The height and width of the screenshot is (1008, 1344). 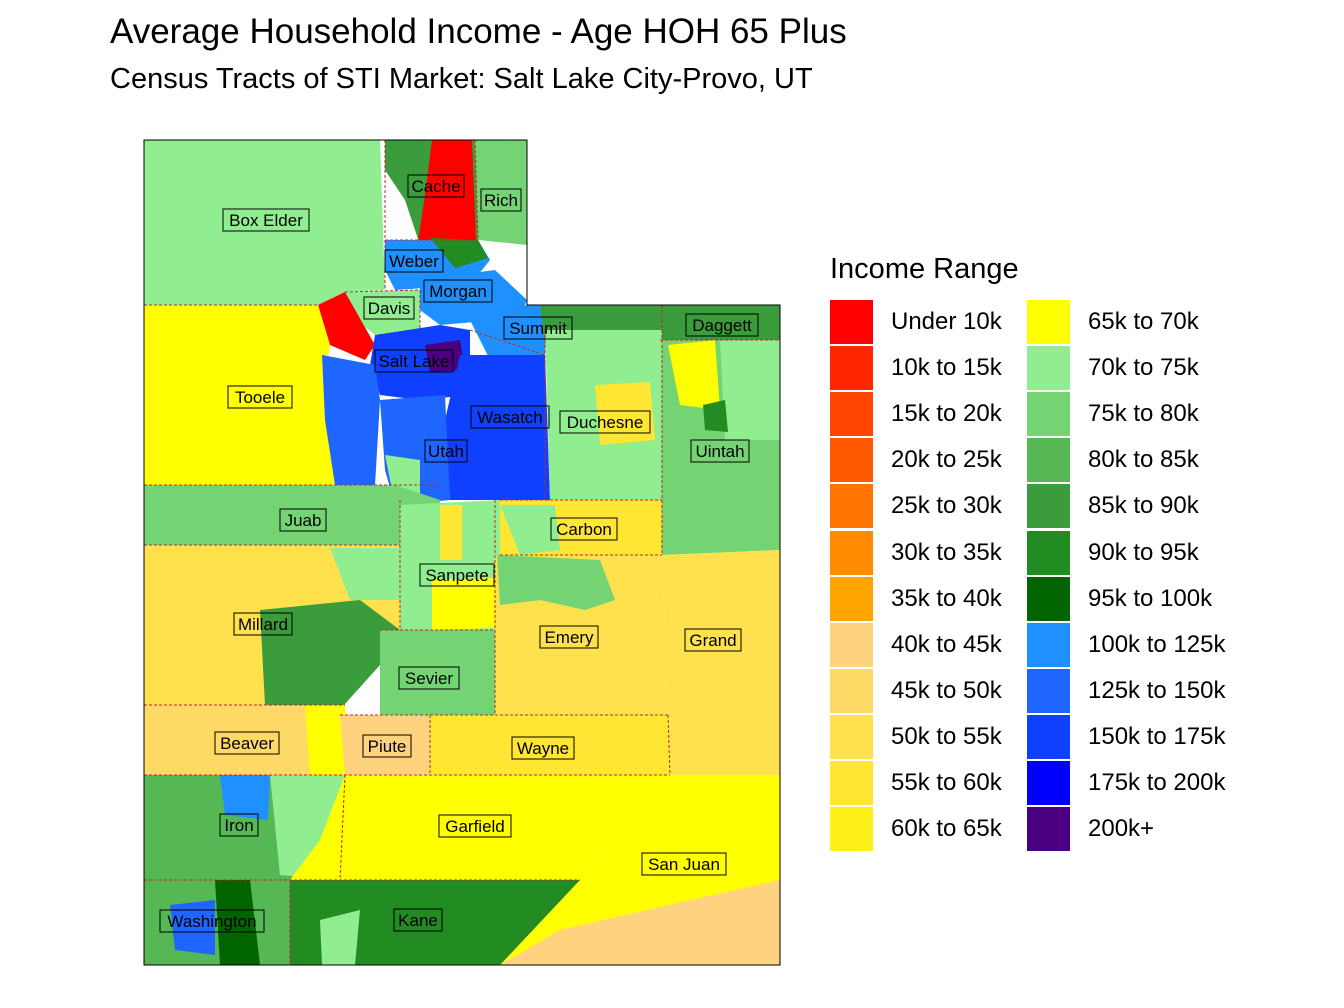 I want to click on label-wasatch: Wasatch, so click(x=510, y=417).